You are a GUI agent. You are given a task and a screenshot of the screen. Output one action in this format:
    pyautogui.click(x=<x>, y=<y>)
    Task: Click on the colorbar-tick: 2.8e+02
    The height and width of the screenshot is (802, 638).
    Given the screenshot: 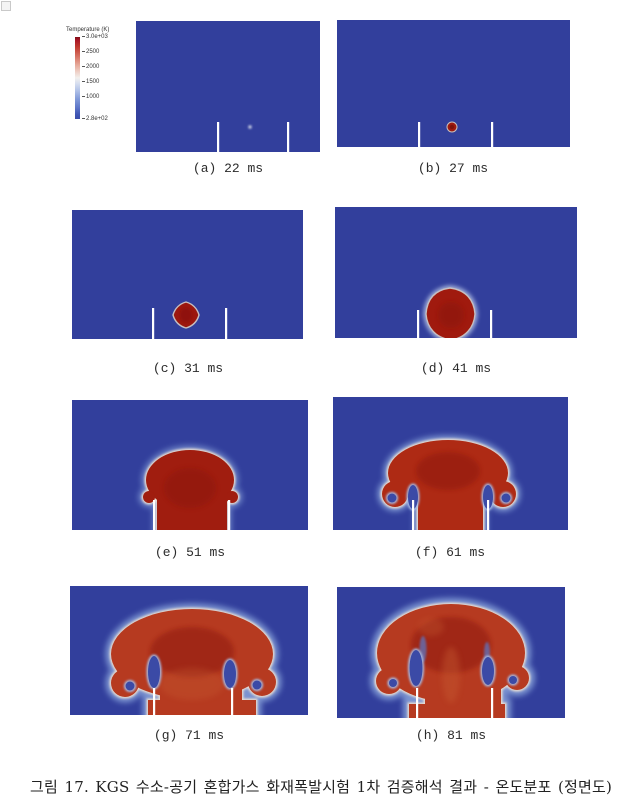 What is the action you would take?
    pyautogui.click(x=95, y=119)
    